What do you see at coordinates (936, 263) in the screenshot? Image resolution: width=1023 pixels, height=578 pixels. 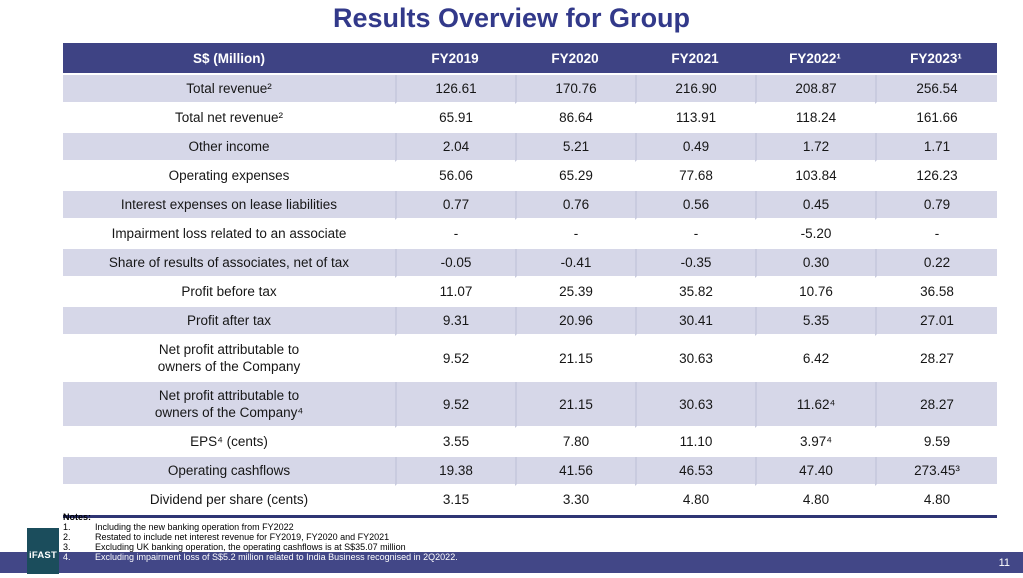 I see `cell-value: 0.22` at bounding box center [936, 263].